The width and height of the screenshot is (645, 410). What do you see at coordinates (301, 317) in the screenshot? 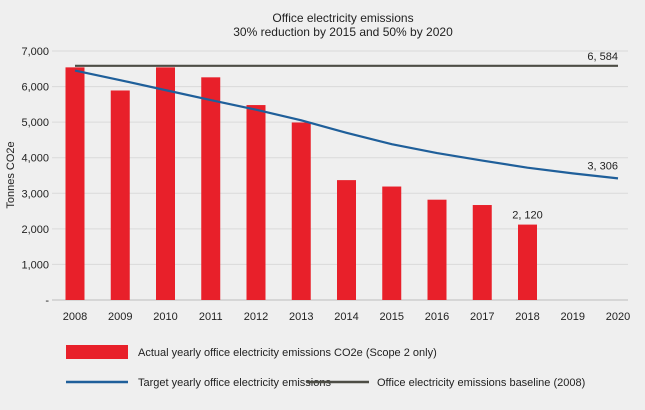
I see `x-tick-label: 2013` at bounding box center [301, 317].